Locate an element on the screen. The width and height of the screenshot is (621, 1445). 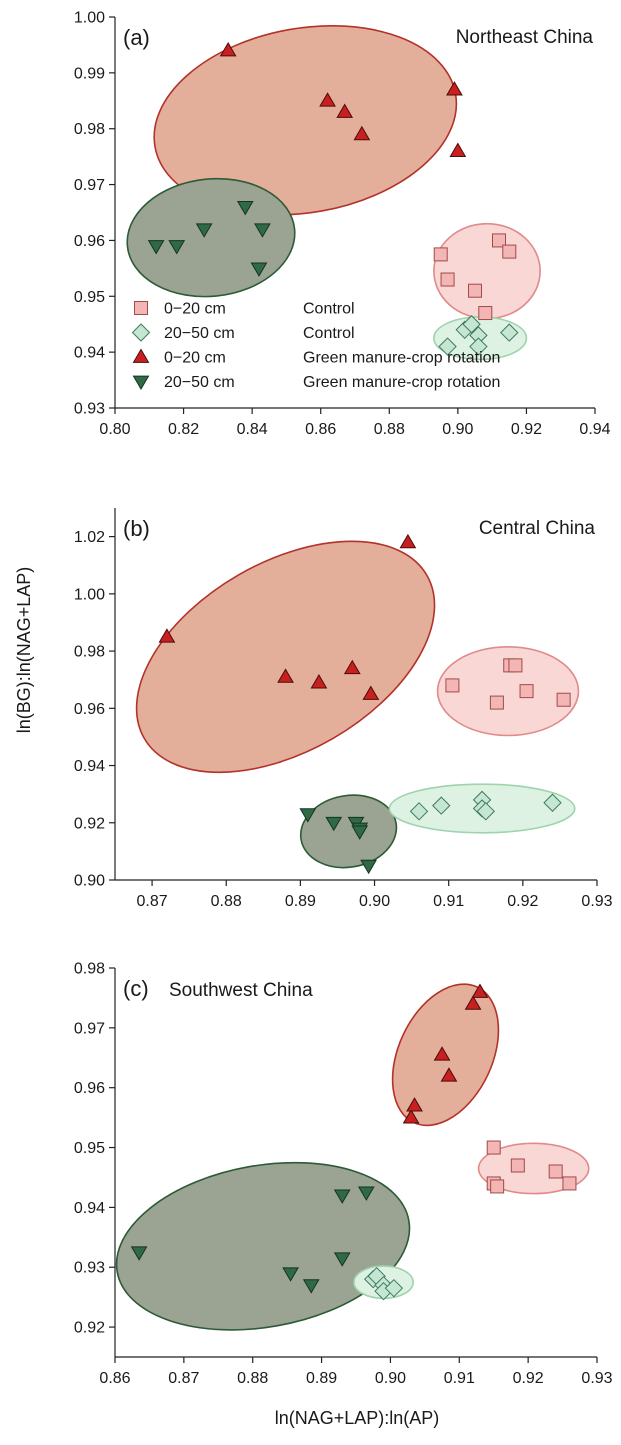
y-tick-label: 0.98 is located at coordinates (89, 652).